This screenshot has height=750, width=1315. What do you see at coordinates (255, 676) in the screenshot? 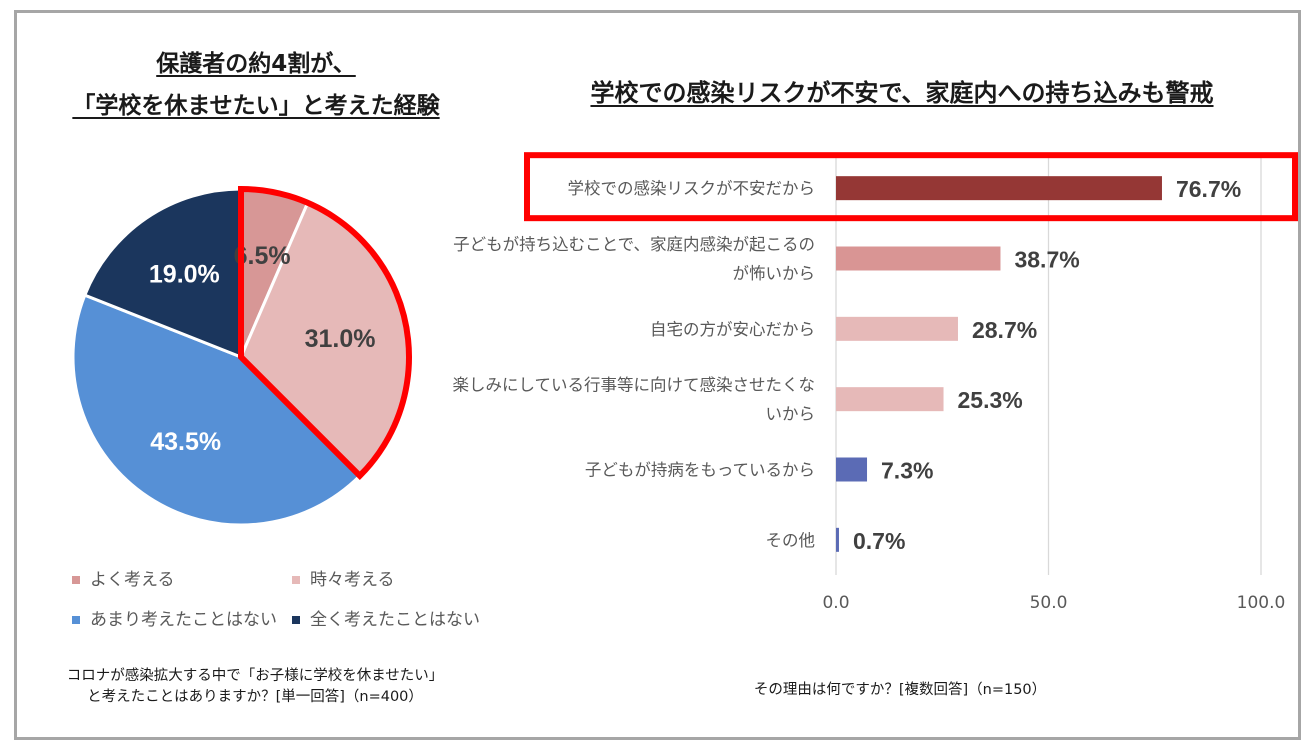
I see `pie-question-line1: コロナが感染拡大する中で「お子様に学校を休ませたい」` at bounding box center [255, 676].